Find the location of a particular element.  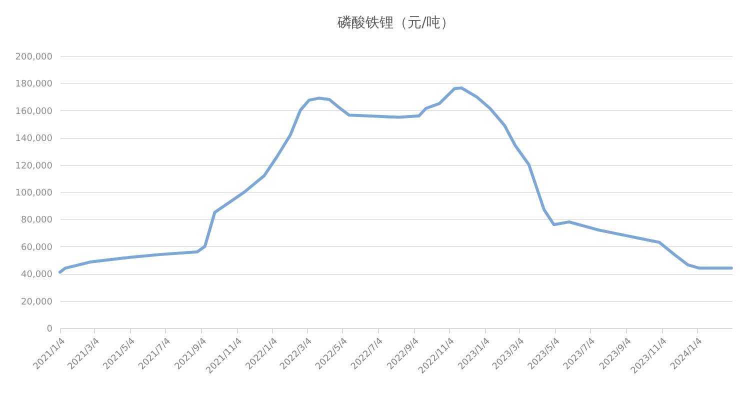

y-tick-label: 160,000 is located at coordinates (34, 111).